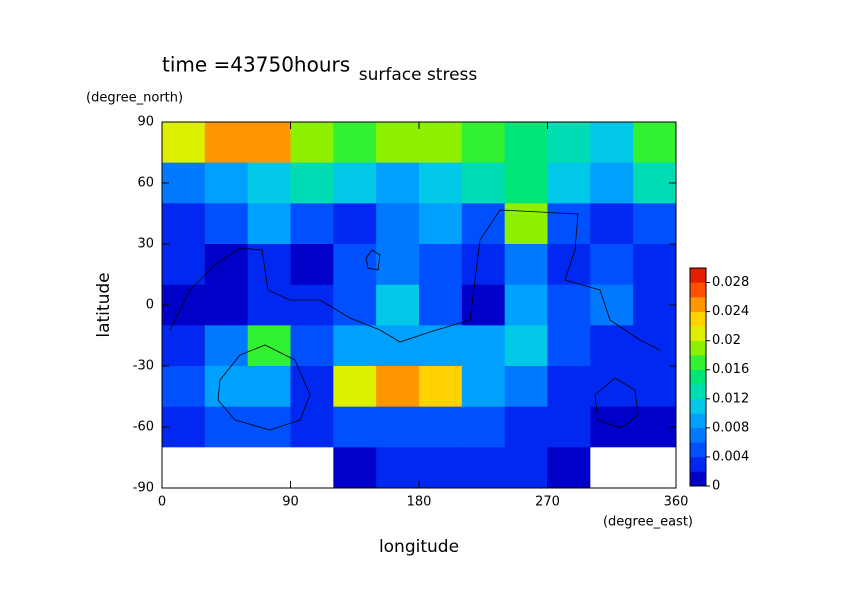 The width and height of the screenshot is (842, 595). Describe the element at coordinates (730, 369) in the screenshot. I see `colorbar-tick-label: 0.016` at that location.